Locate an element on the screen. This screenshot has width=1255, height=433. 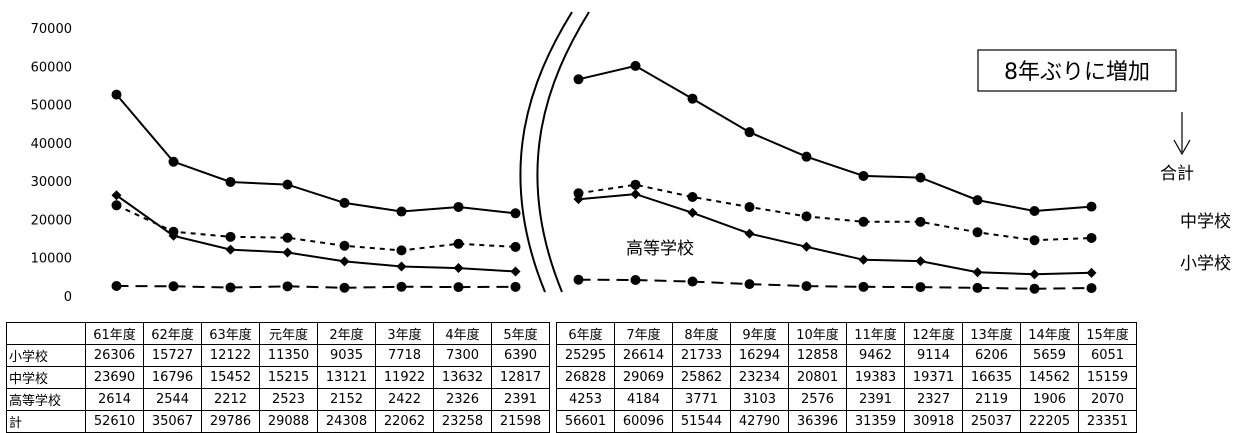
table-cell: 13121 is located at coordinates (346, 377).